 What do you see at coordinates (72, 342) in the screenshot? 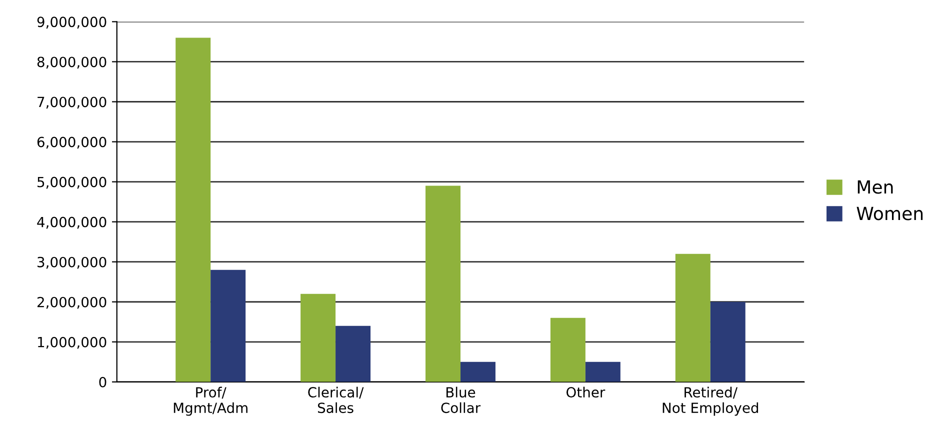
I see `y-tick-label: 1,000,000` at bounding box center [72, 342].